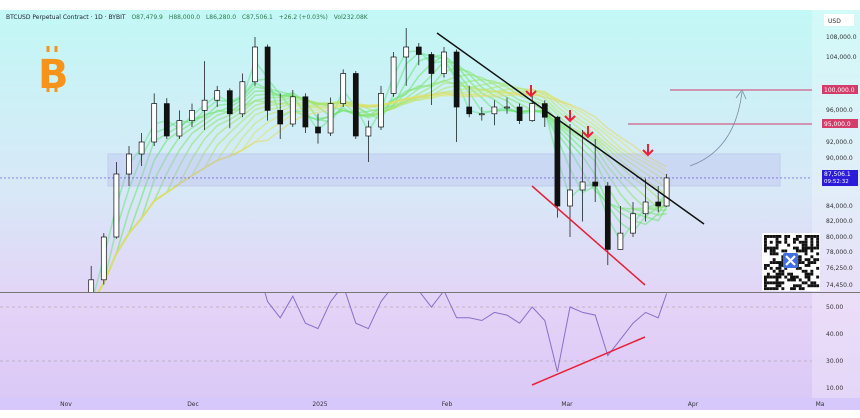 The height and width of the screenshot is (418, 860). Describe the element at coordinates (834, 334) in the screenshot. I see `rsi-tick: 40.00` at that location.